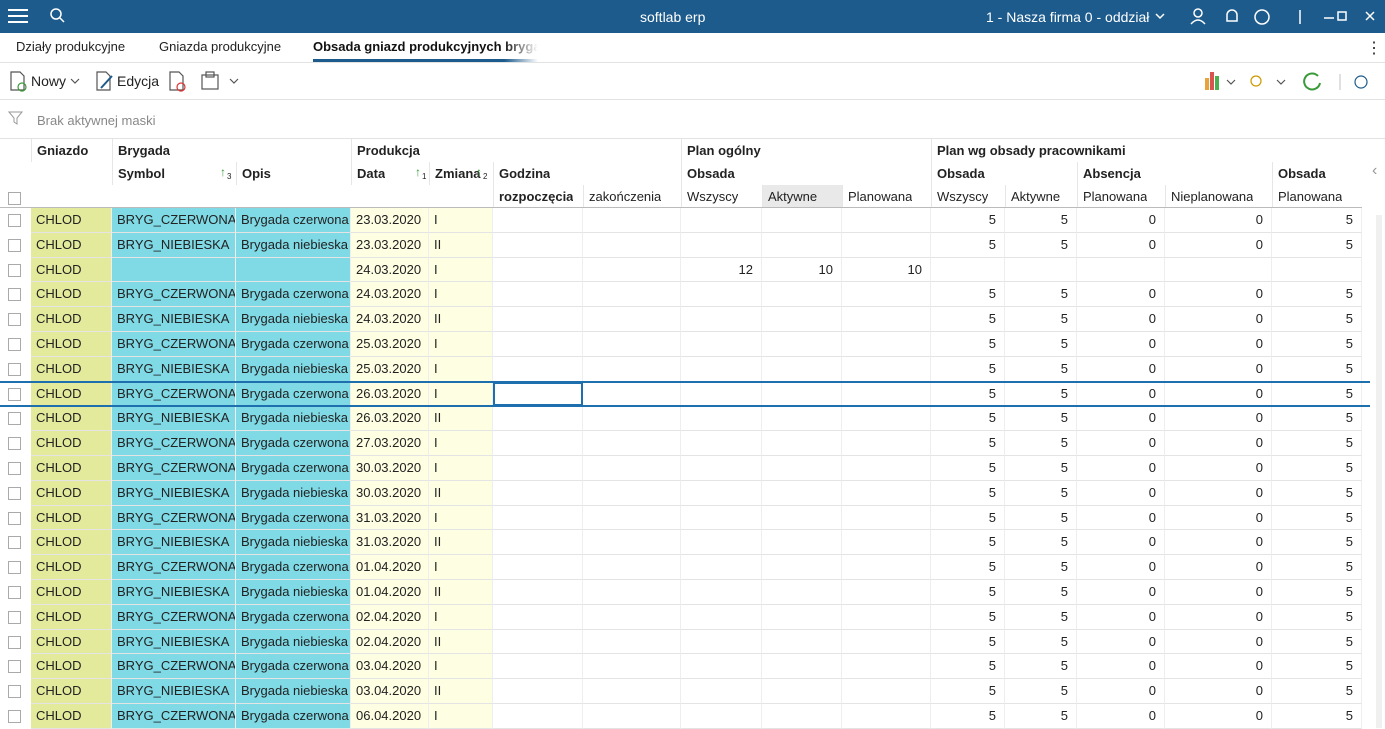 The image size is (1385, 729). What do you see at coordinates (141, 150) in the screenshot?
I see `column-header: Brygada` at bounding box center [141, 150].